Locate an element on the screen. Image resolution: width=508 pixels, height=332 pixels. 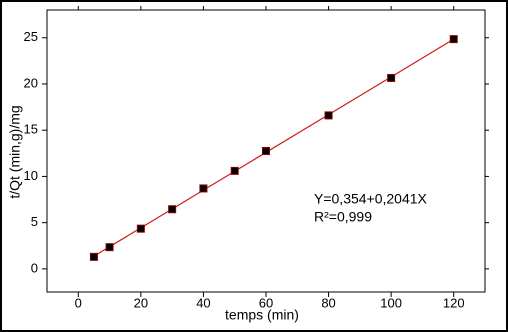
y-tick-label: 25 is located at coordinates (31, 36).